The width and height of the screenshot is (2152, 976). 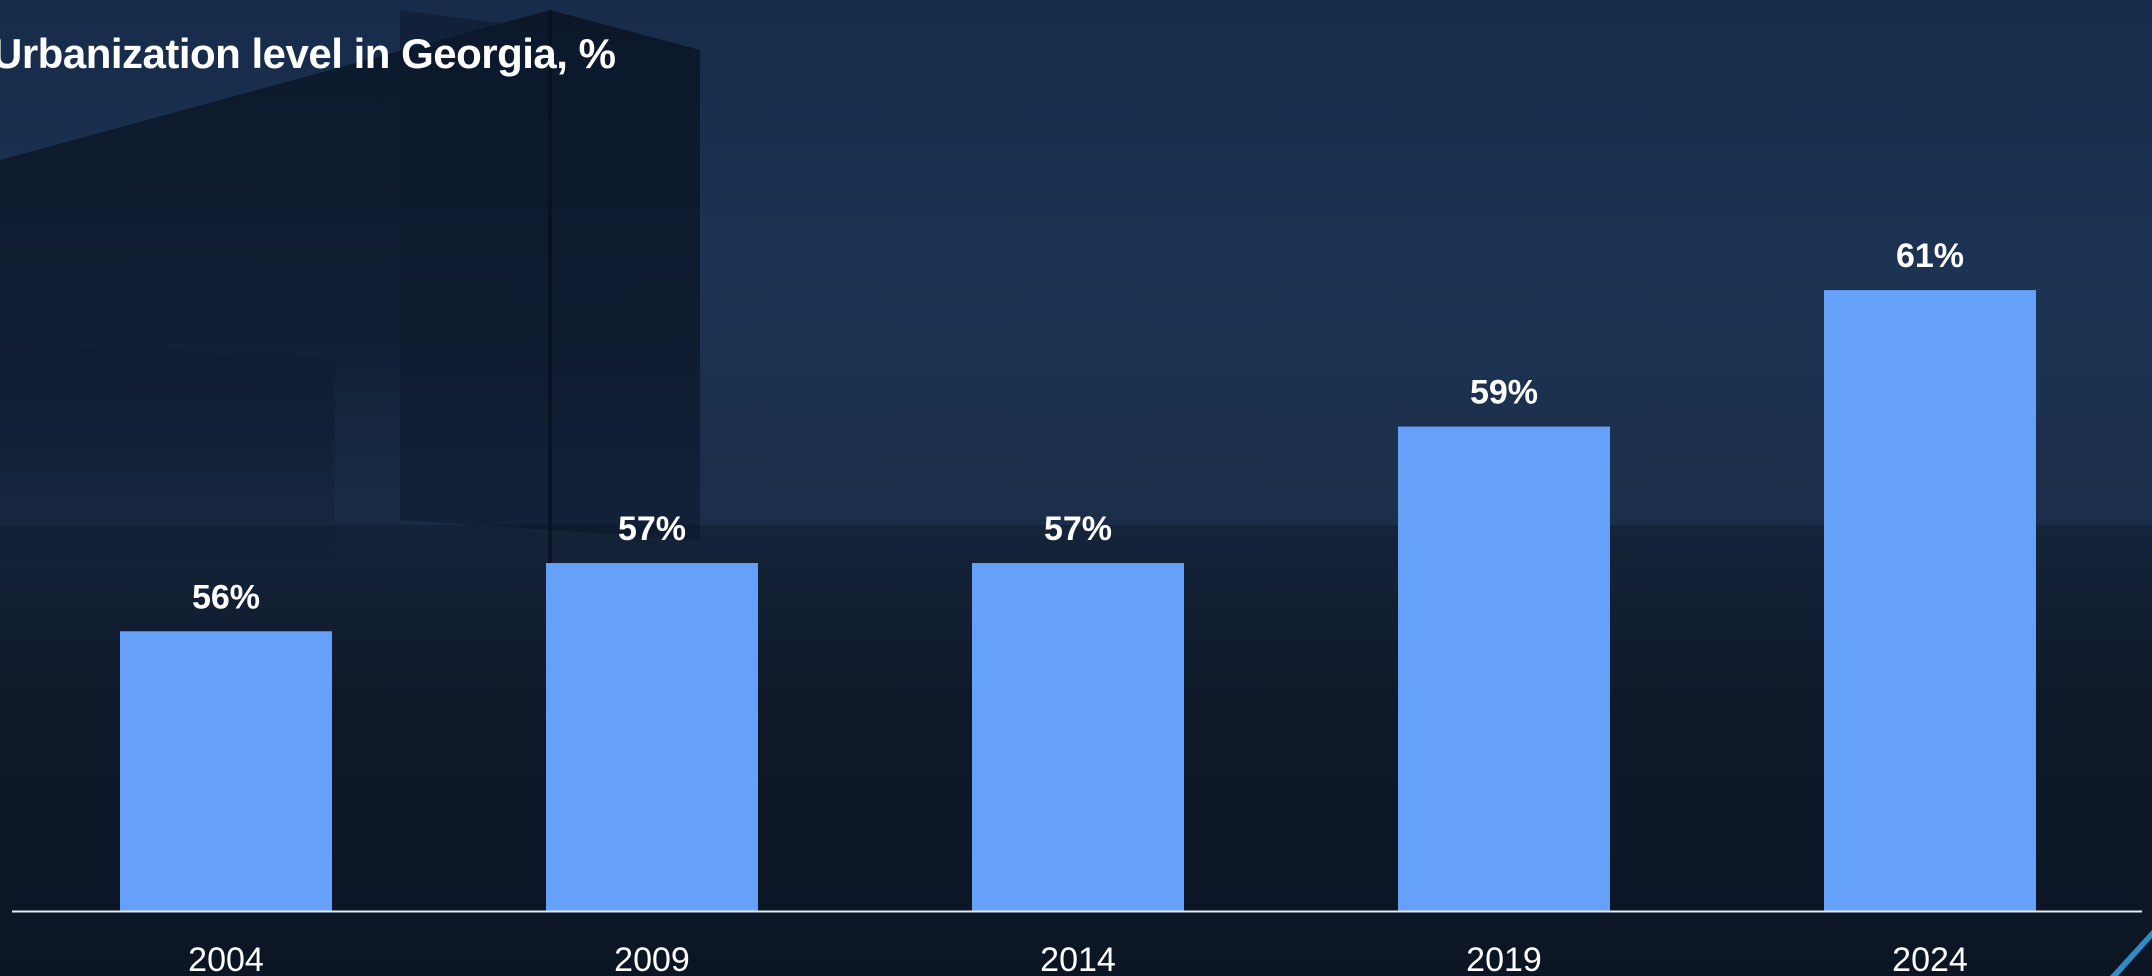 What do you see at coordinates (652, 958) in the screenshot?
I see `x-tick-label-2009: 2009` at bounding box center [652, 958].